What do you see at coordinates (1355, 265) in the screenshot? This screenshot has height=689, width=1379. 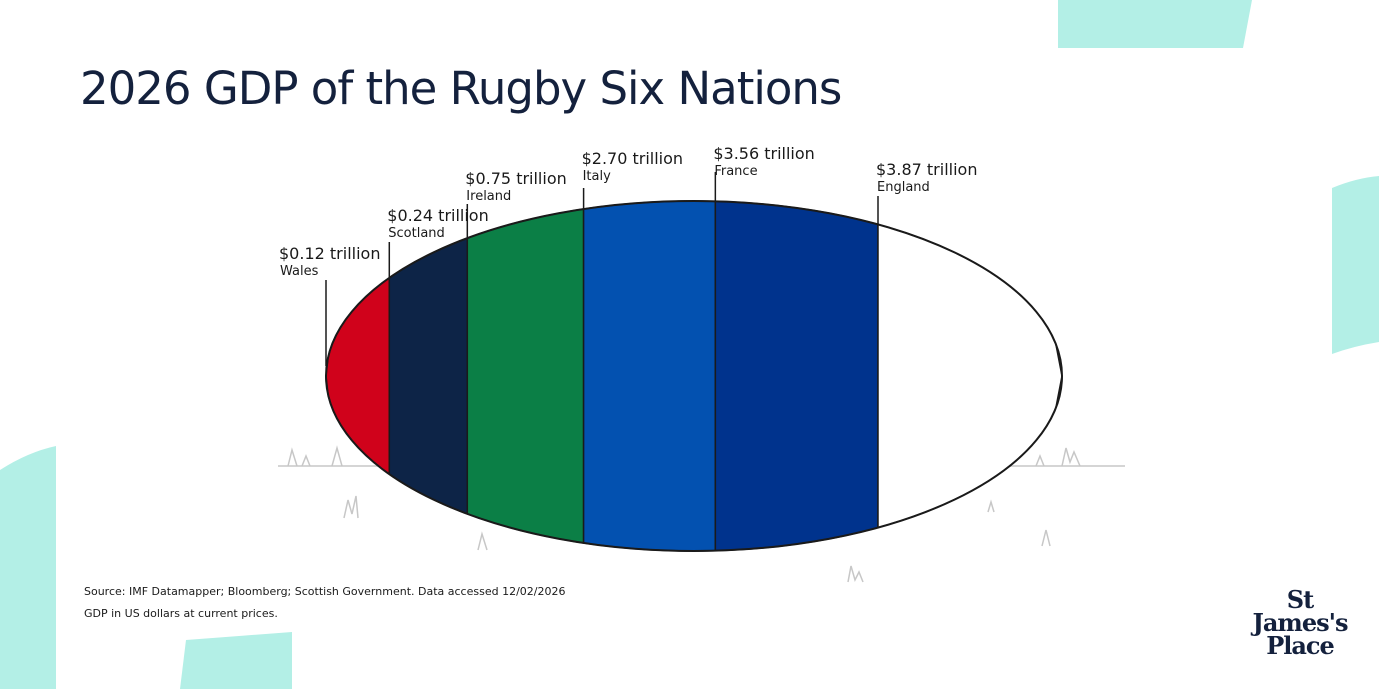 I see `decor-right` at bounding box center [1355, 265].